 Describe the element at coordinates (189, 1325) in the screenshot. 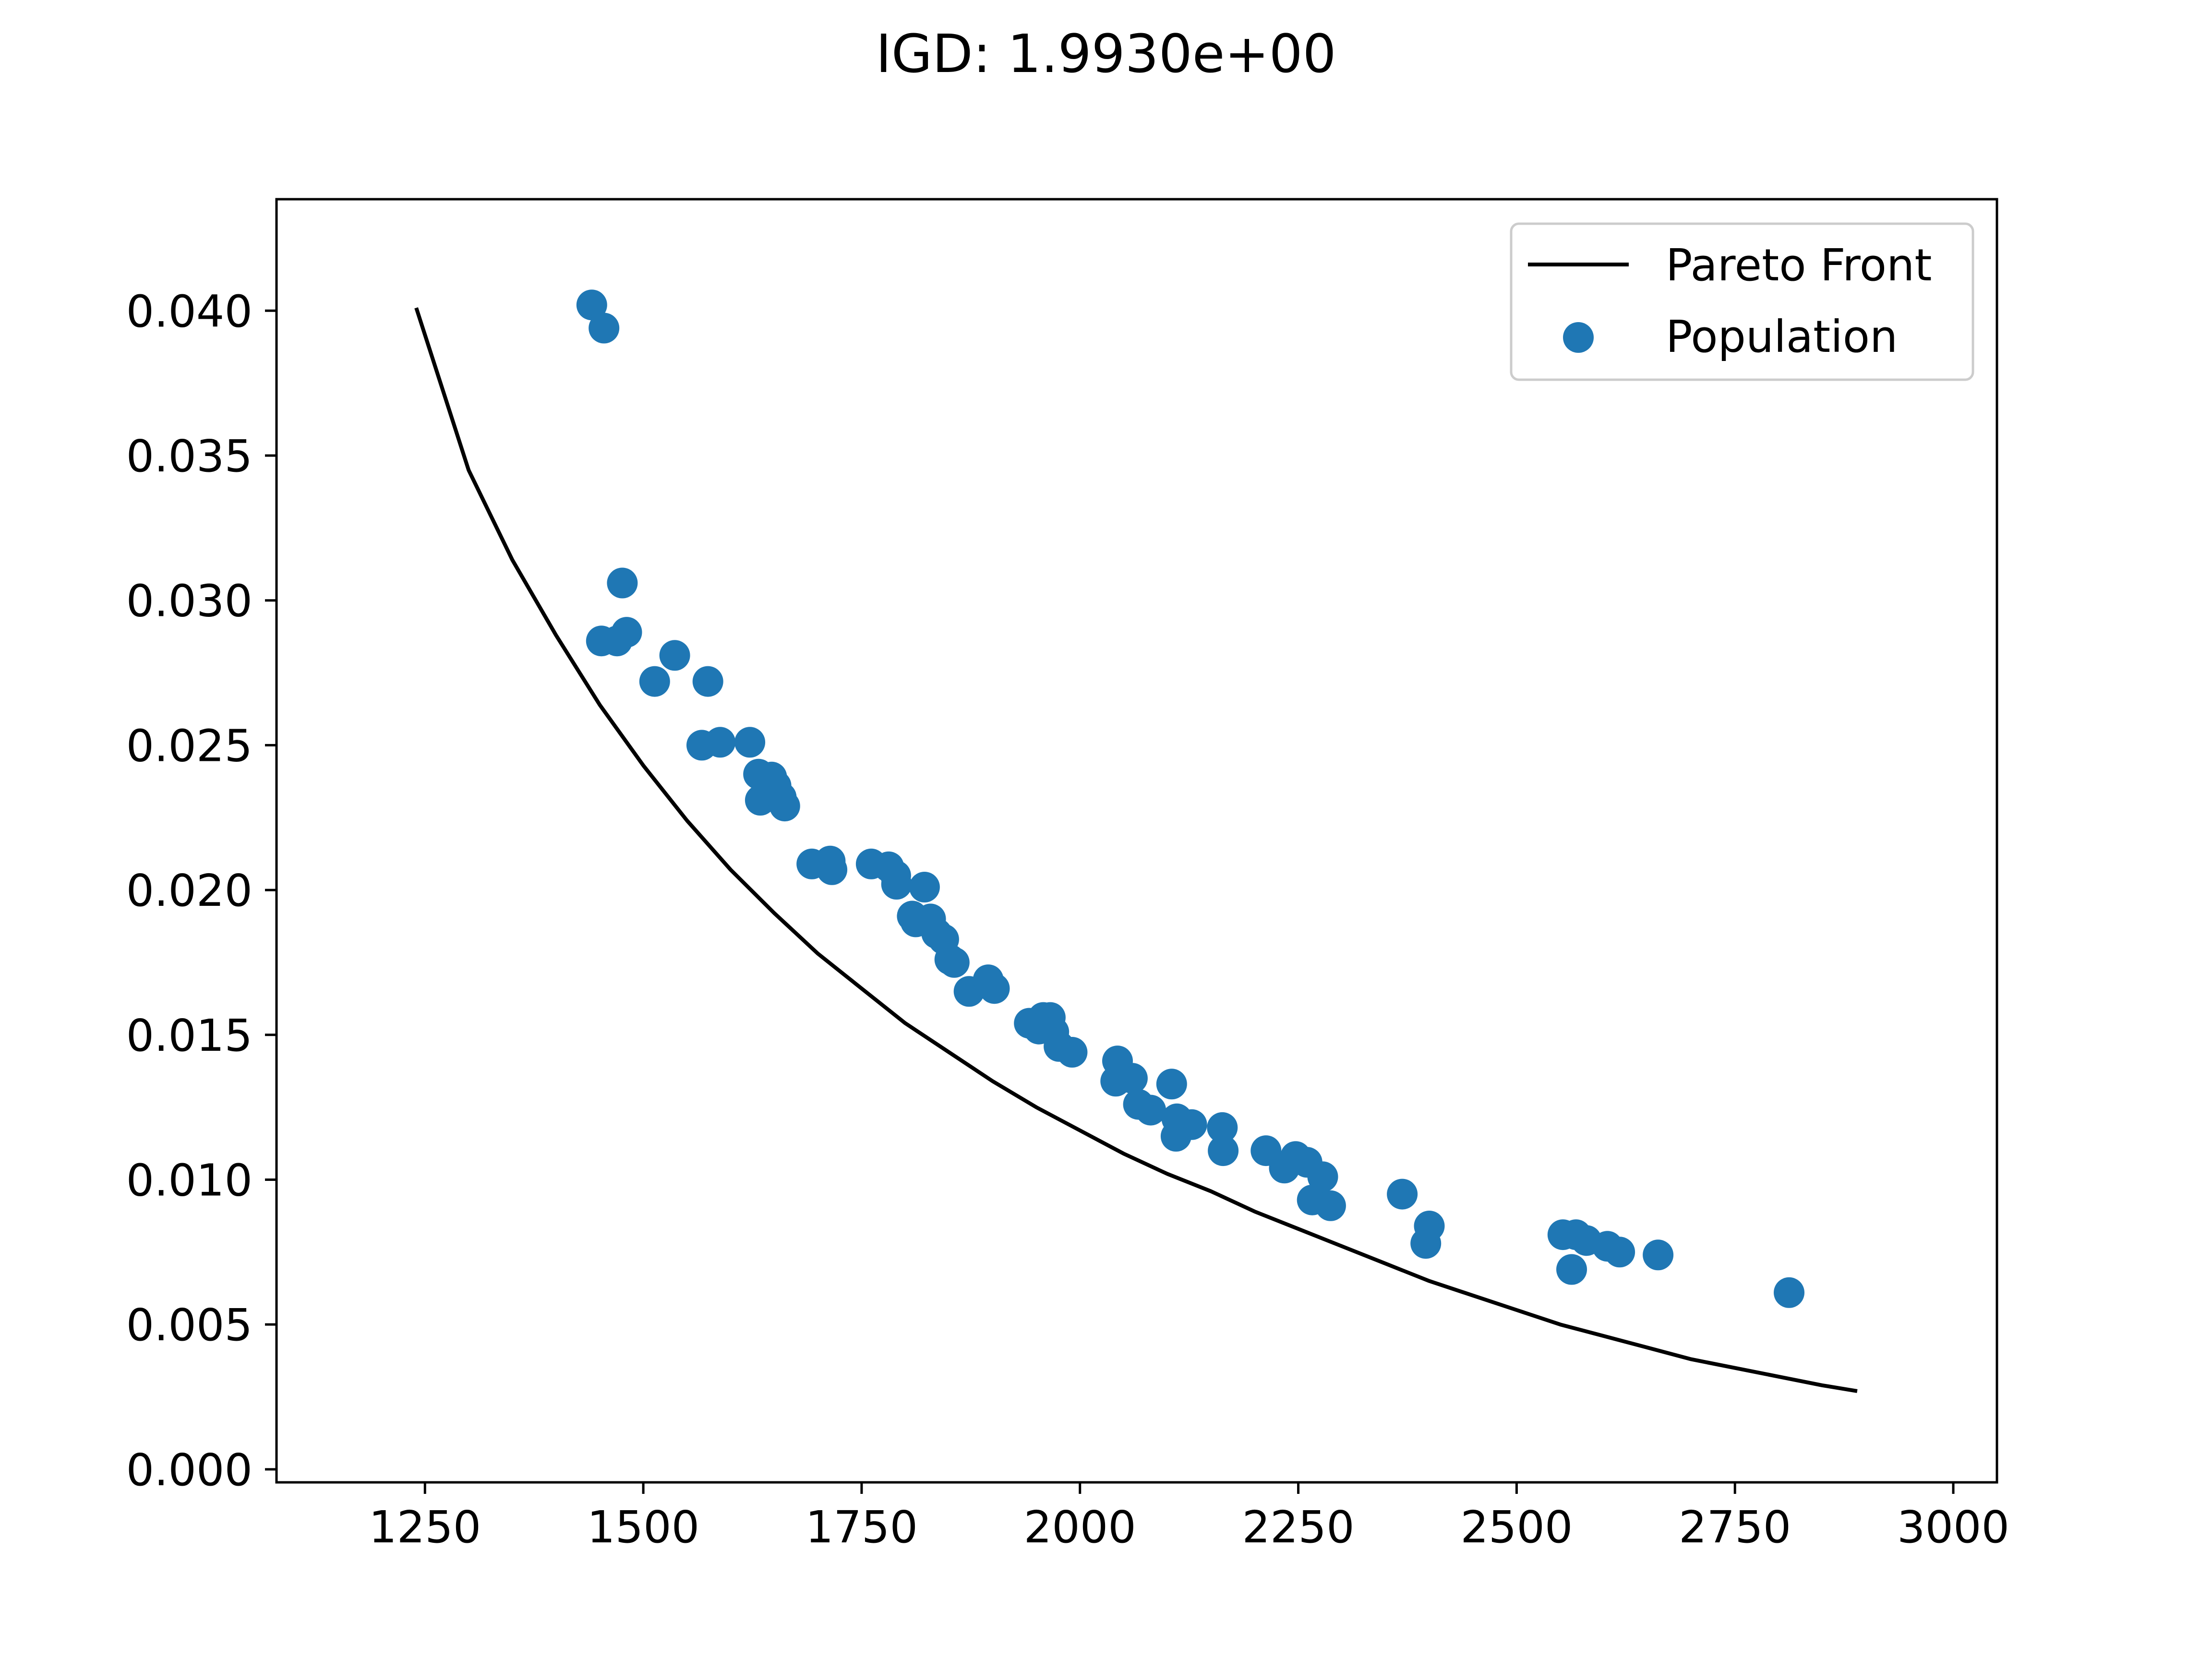

I see `y-tick-label: 0.005` at that location.